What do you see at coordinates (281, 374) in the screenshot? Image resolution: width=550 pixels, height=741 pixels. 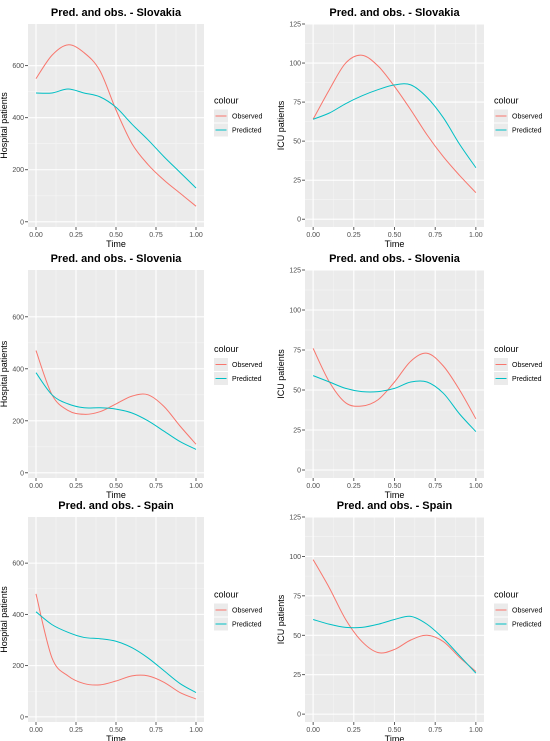 I see `y-axis-title: ICU patients` at bounding box center [281, 374].